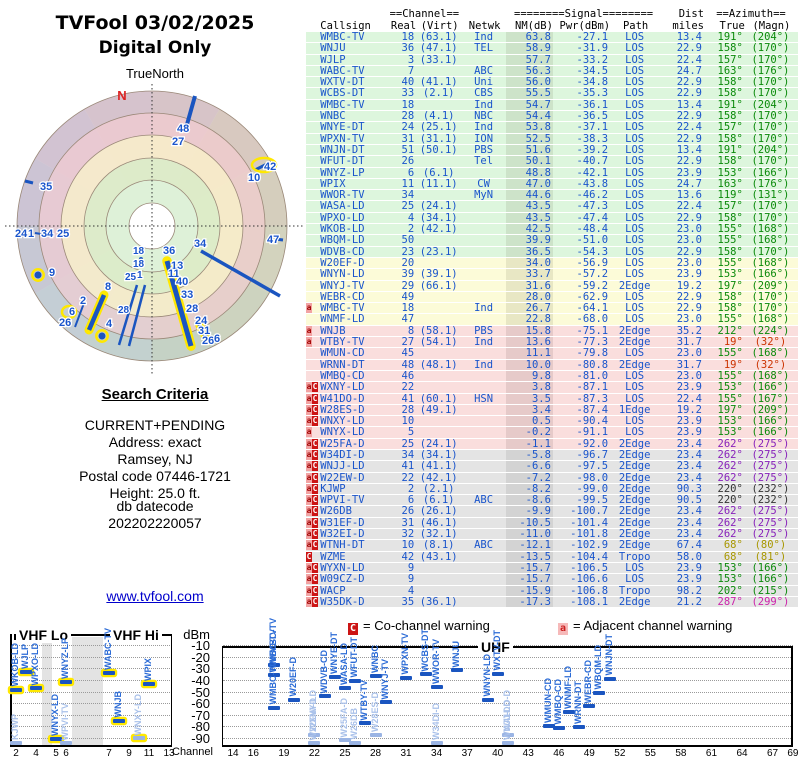 The image size is (800, 768). I want to click on table-row: aC WACP 4 -15.9 -106.8 Tropo 98.2 202° (215°), so click(552, 591).